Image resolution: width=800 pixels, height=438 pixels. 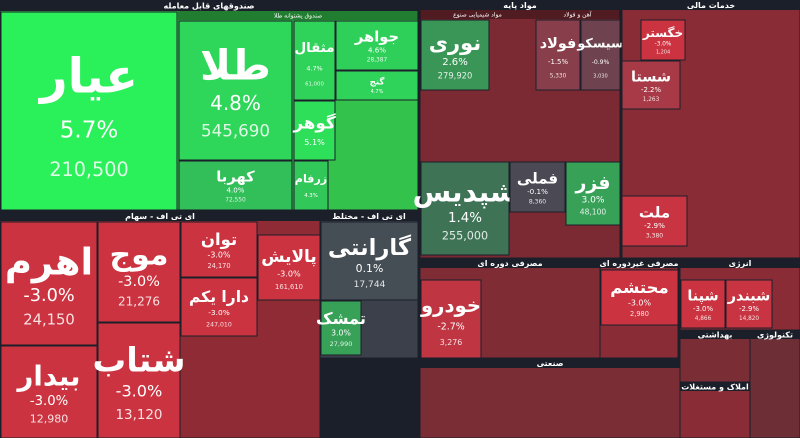 I want to click on tile-name: خودرو, so click(x=450, y=305).